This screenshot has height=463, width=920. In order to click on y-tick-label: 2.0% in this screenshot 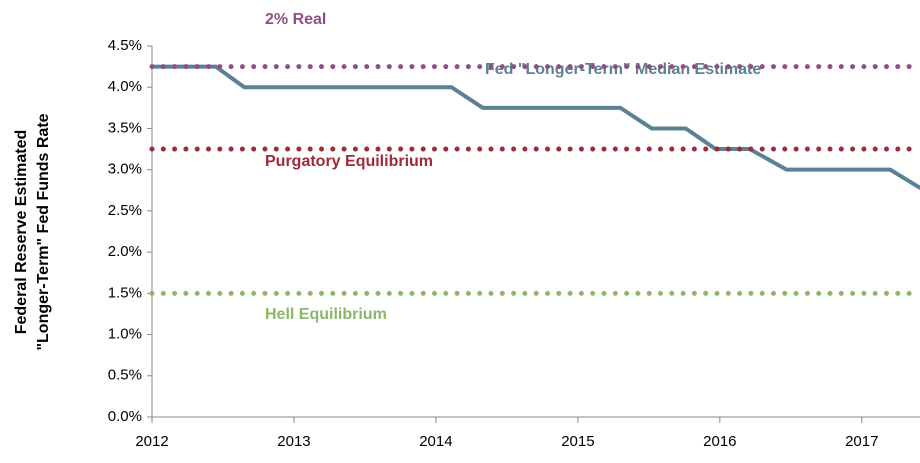, I will do `click(125, 251)`.